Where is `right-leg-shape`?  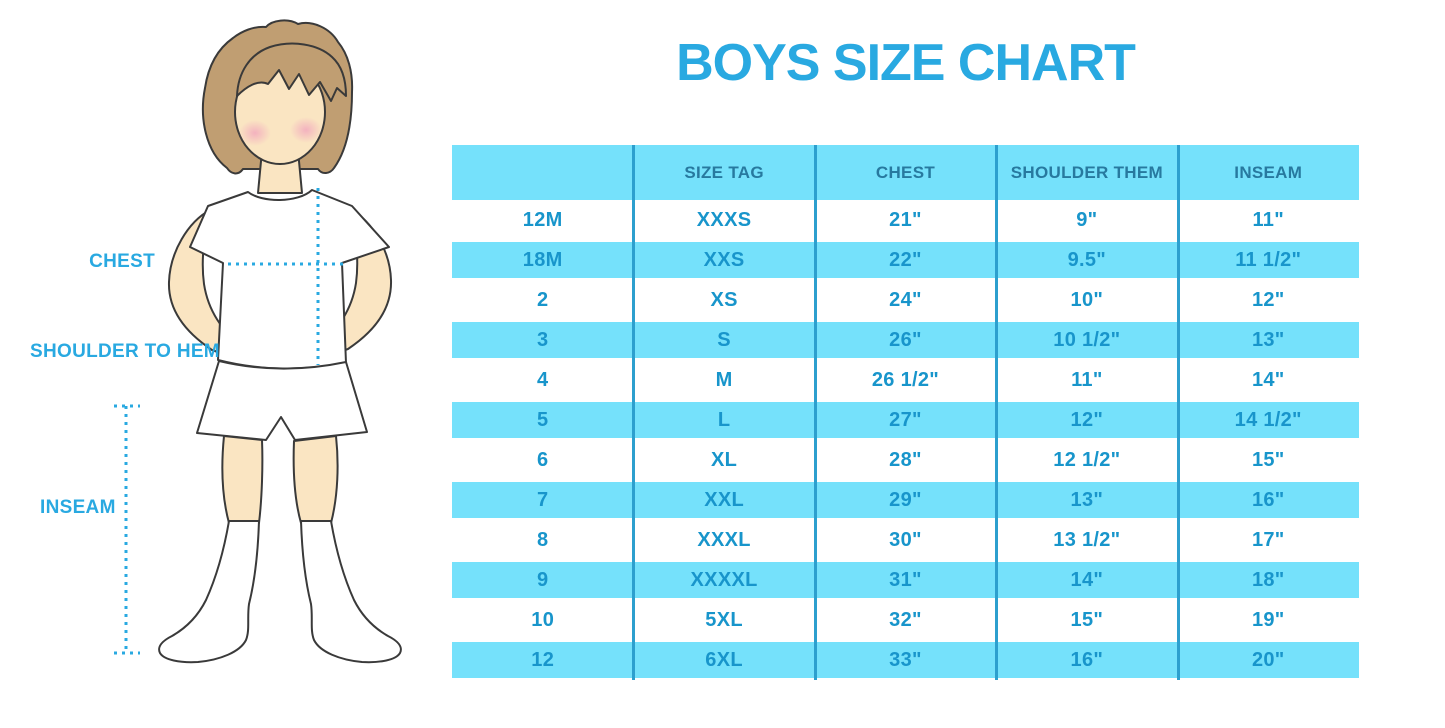
right-leg-shape is located at coordinates (315, 479).